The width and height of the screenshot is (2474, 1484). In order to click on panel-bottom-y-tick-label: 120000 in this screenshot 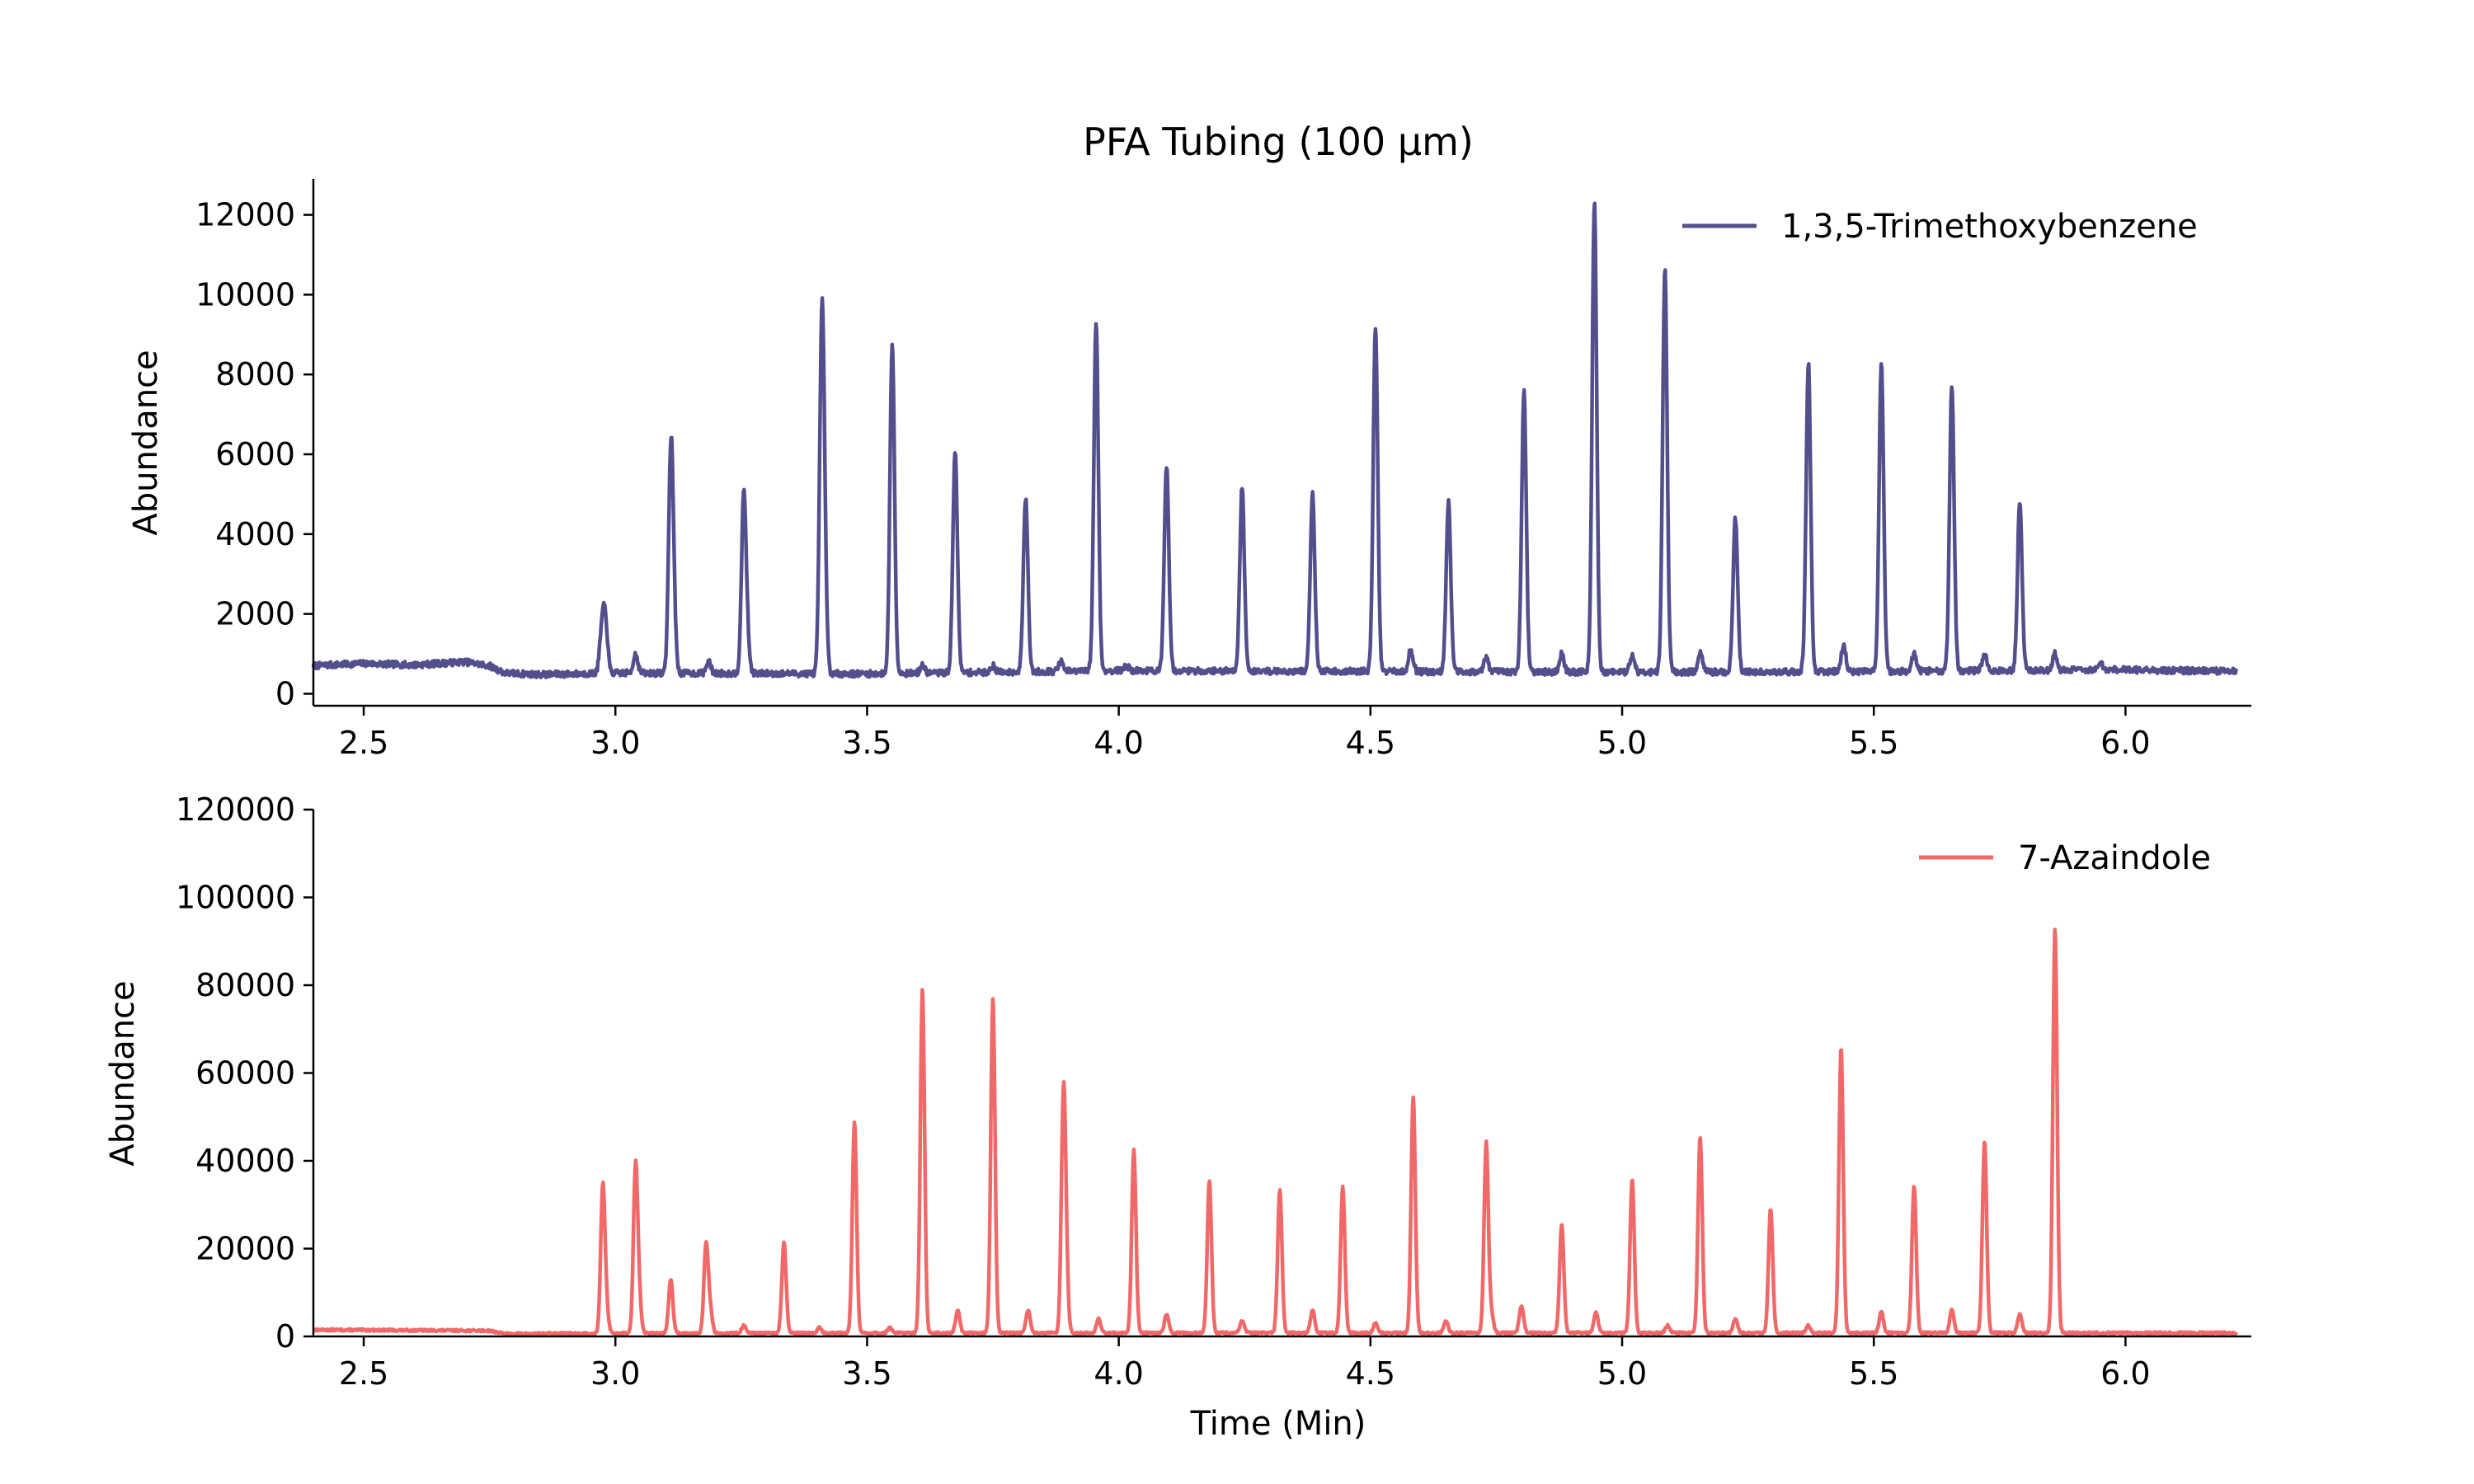, I will do `click(235, 809)`.